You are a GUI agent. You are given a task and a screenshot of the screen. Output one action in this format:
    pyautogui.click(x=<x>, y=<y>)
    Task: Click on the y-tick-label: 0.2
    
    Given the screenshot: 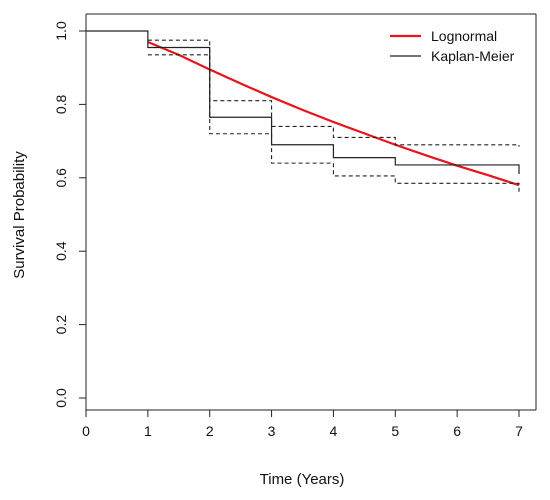 What is the action you would take?
    pyautogui.click(x=61, y=325)
    